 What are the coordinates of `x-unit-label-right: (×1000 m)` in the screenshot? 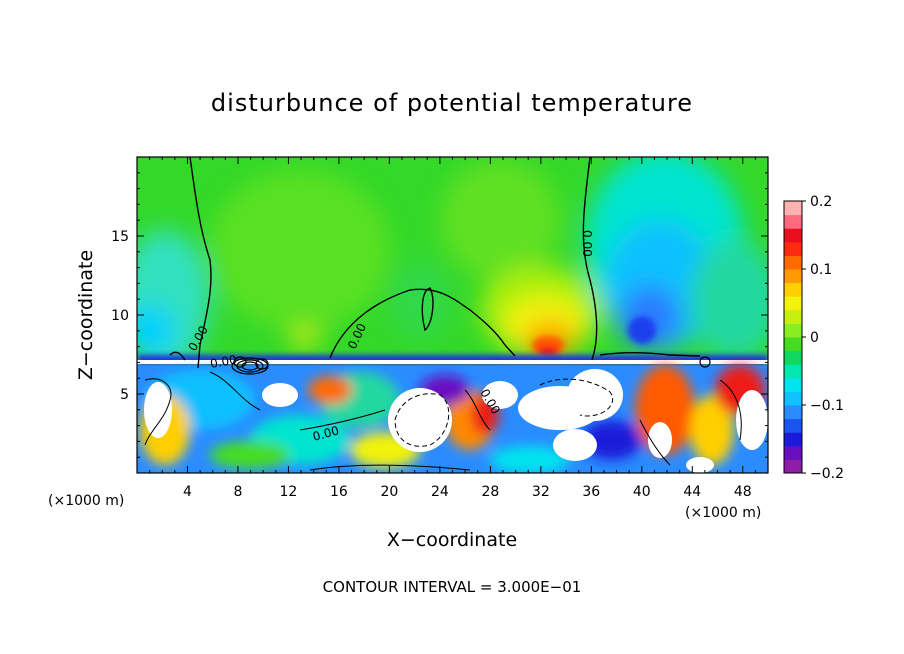 It's located at (723, 513).